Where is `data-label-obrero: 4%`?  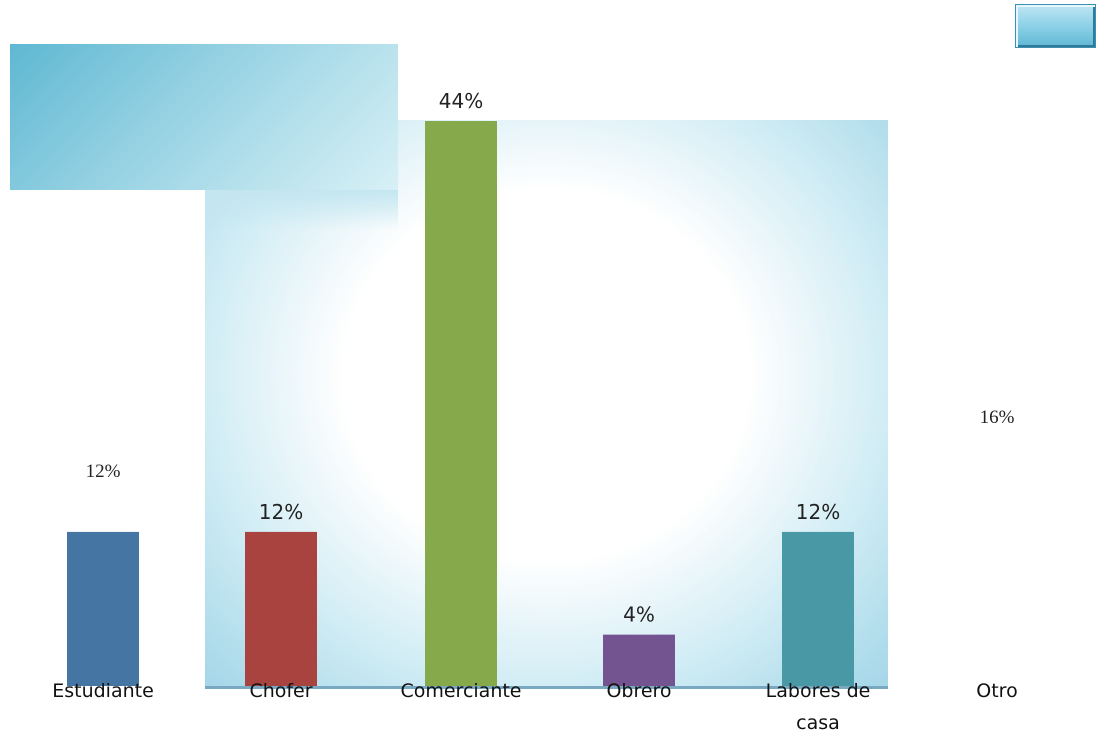
data-label-obrero: 4% is located at coordinates (639, 615).